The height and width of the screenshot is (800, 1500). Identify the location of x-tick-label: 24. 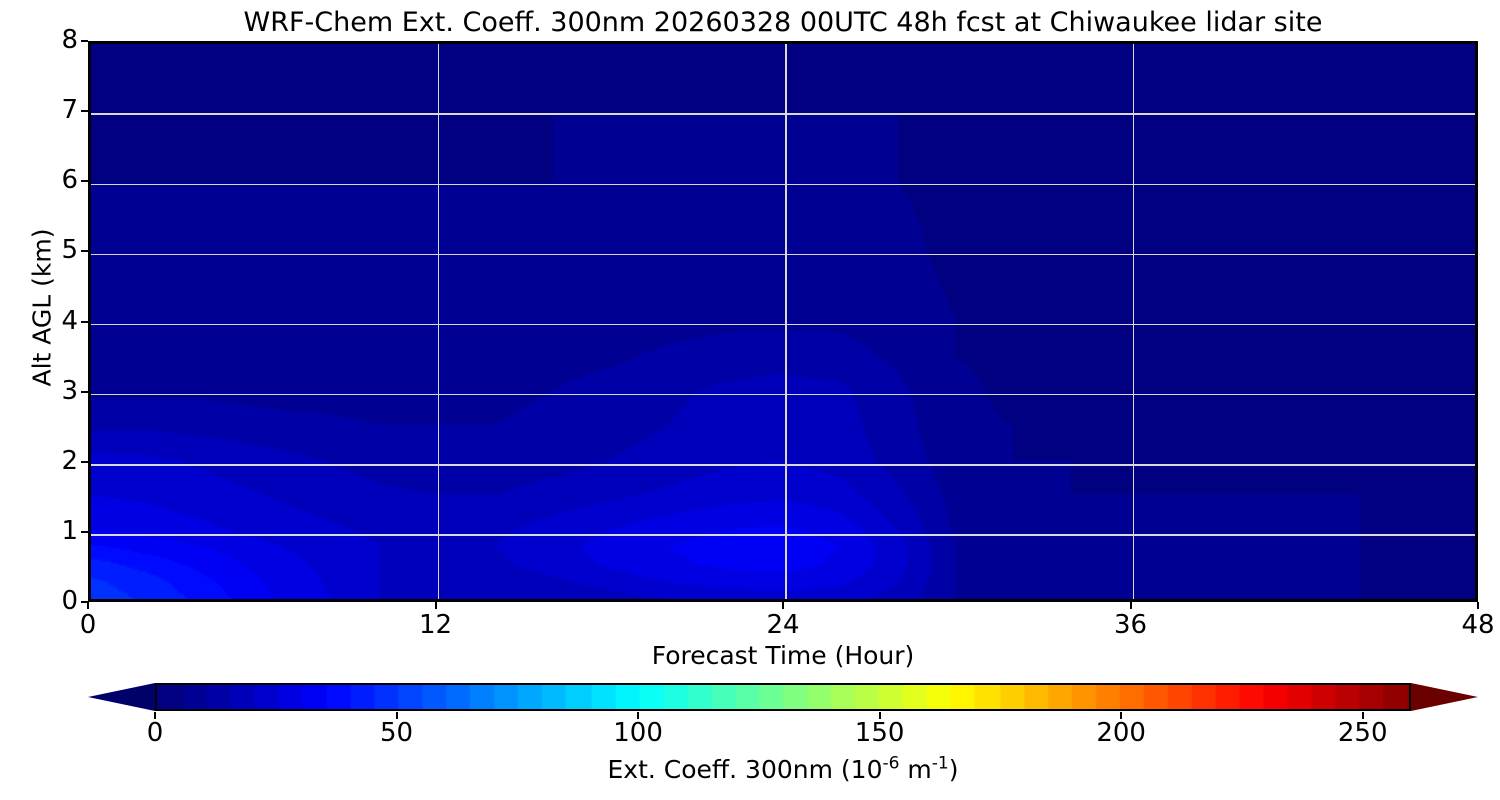
(783, 625).